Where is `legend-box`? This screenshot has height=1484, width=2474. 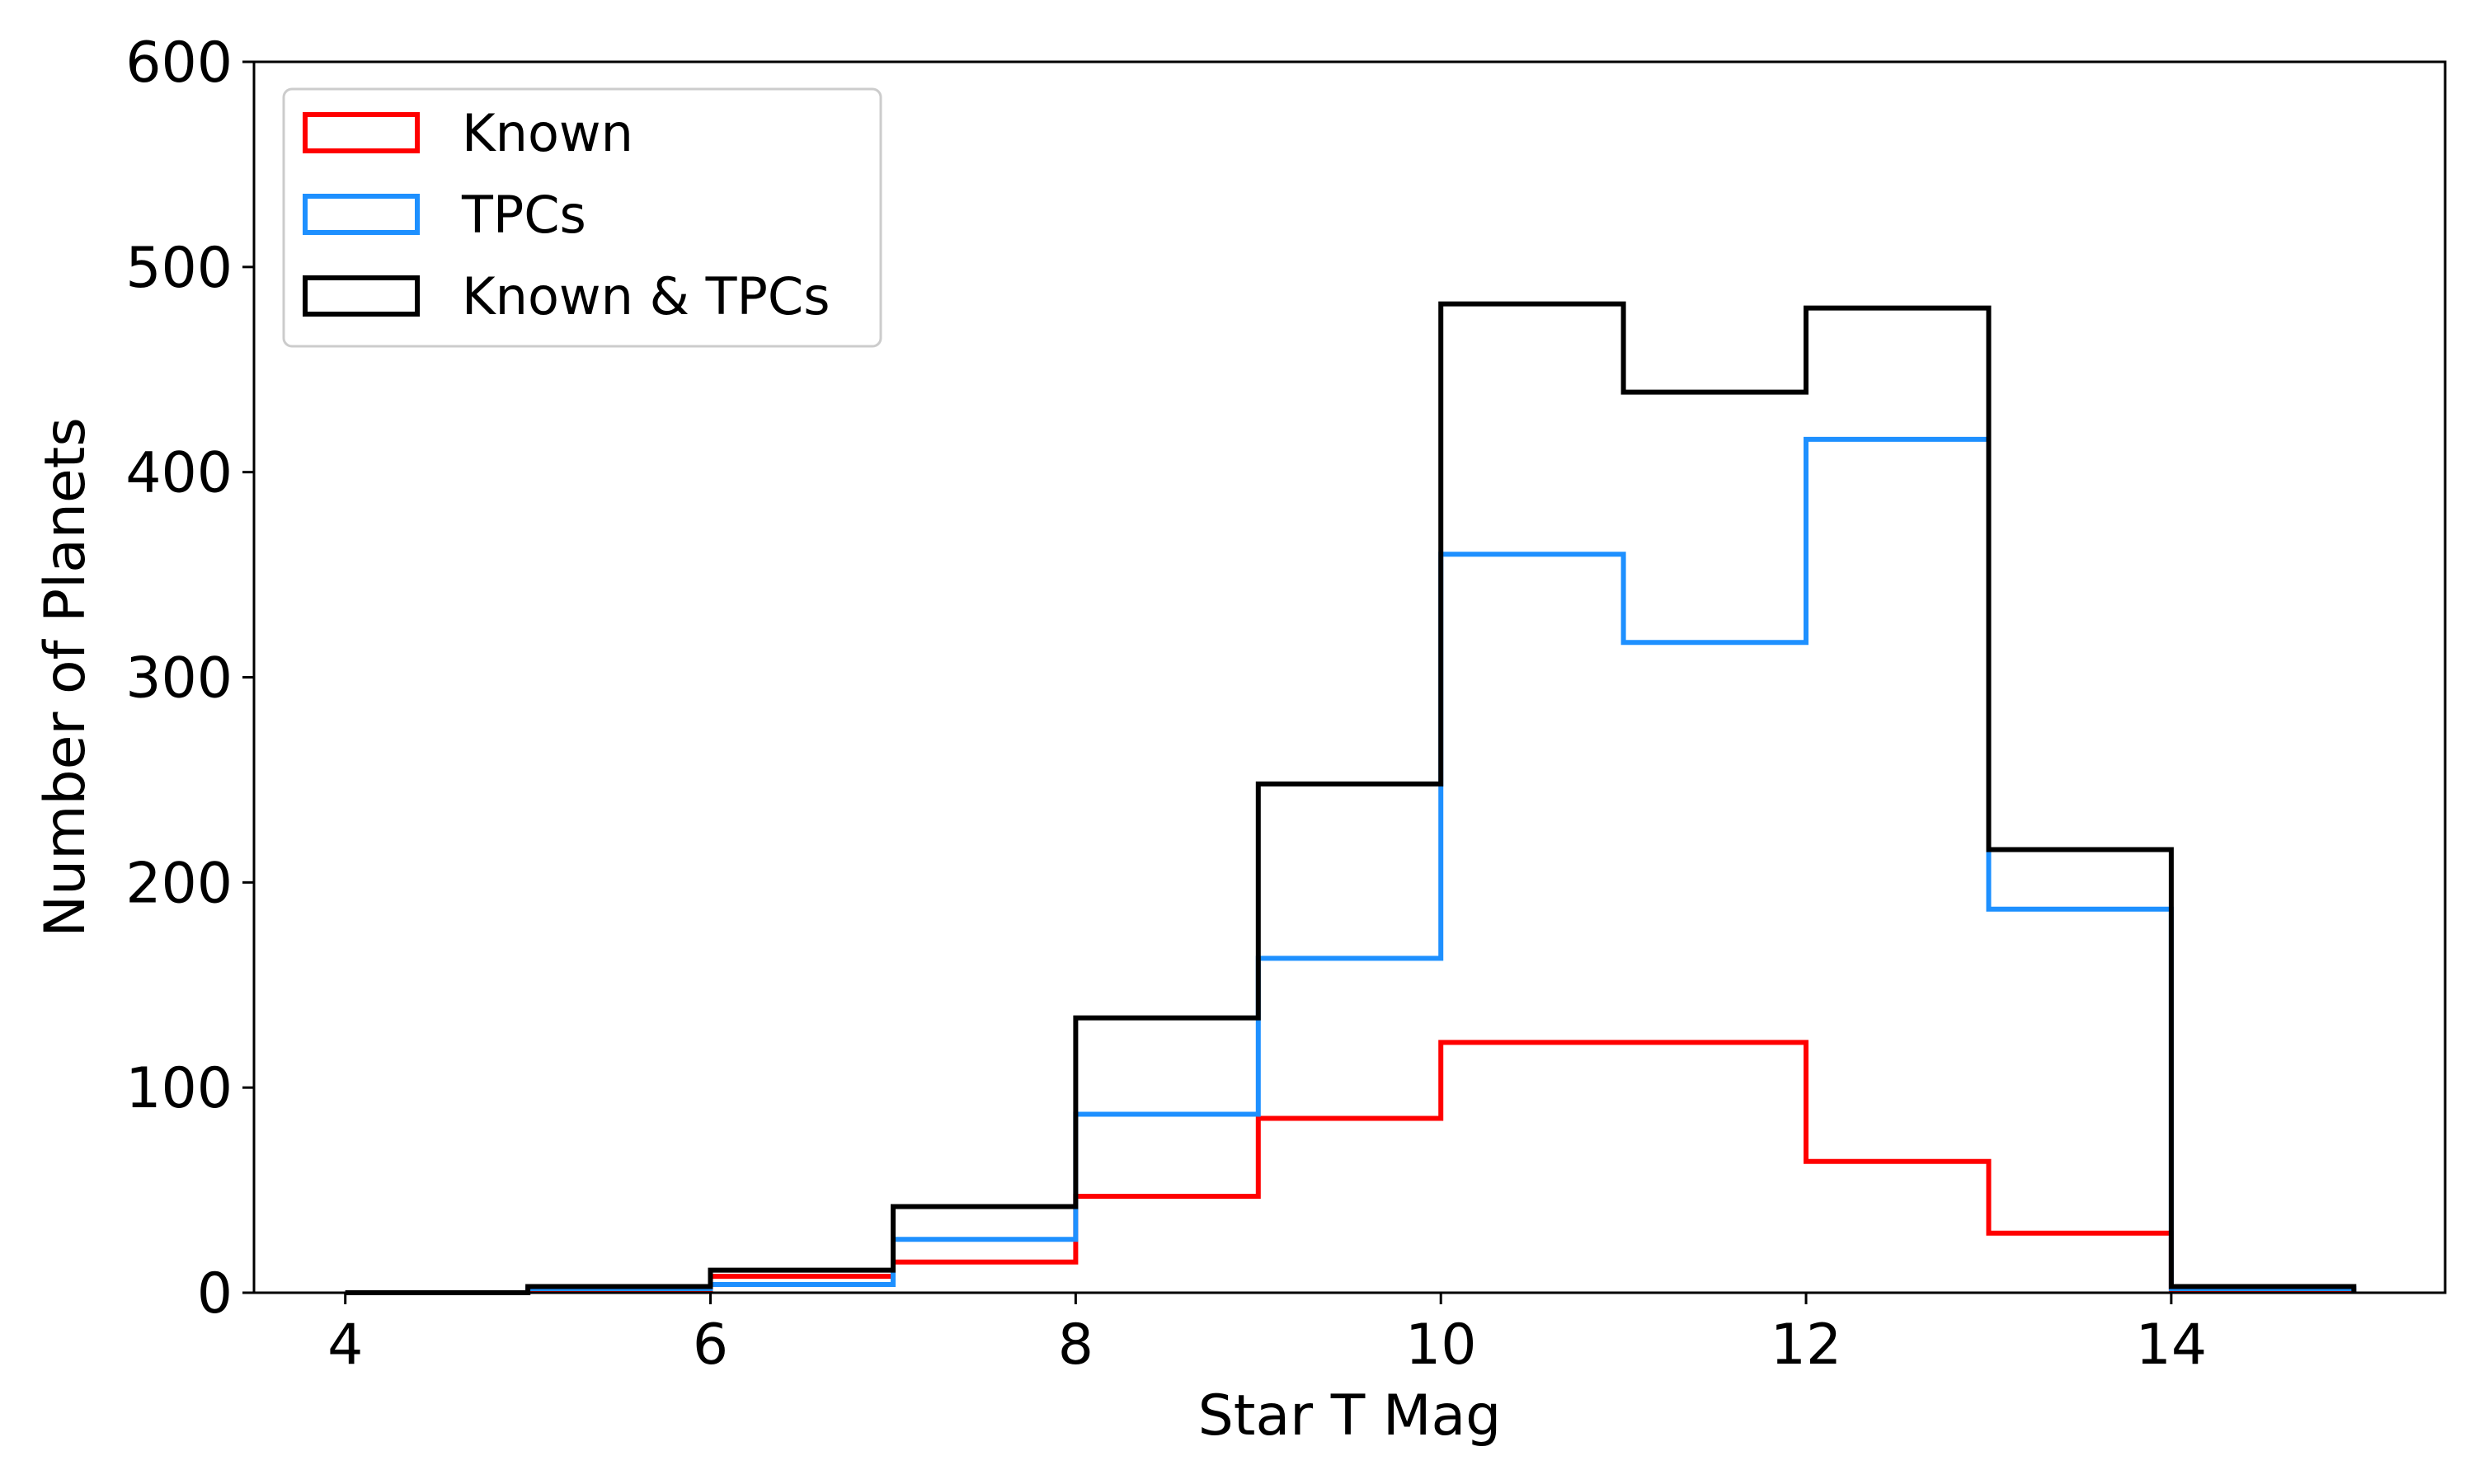 legend-box is located at coordinates (582, 217).